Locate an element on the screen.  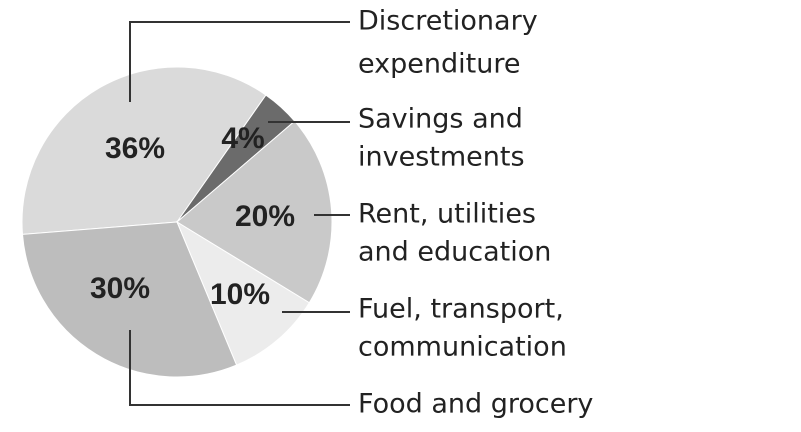
legend-label: expenditure is located at coordinates (439, 64).